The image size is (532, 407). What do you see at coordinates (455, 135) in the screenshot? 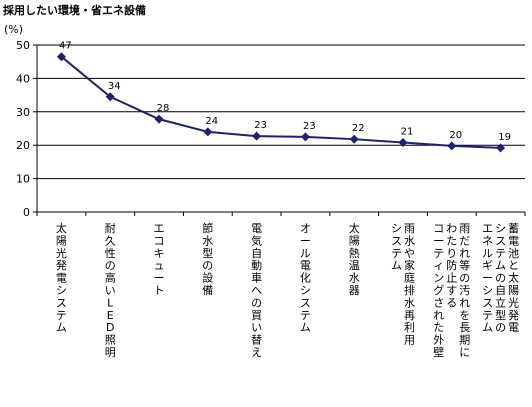
I see `data-label: 20` at bounding box center [455, 135].